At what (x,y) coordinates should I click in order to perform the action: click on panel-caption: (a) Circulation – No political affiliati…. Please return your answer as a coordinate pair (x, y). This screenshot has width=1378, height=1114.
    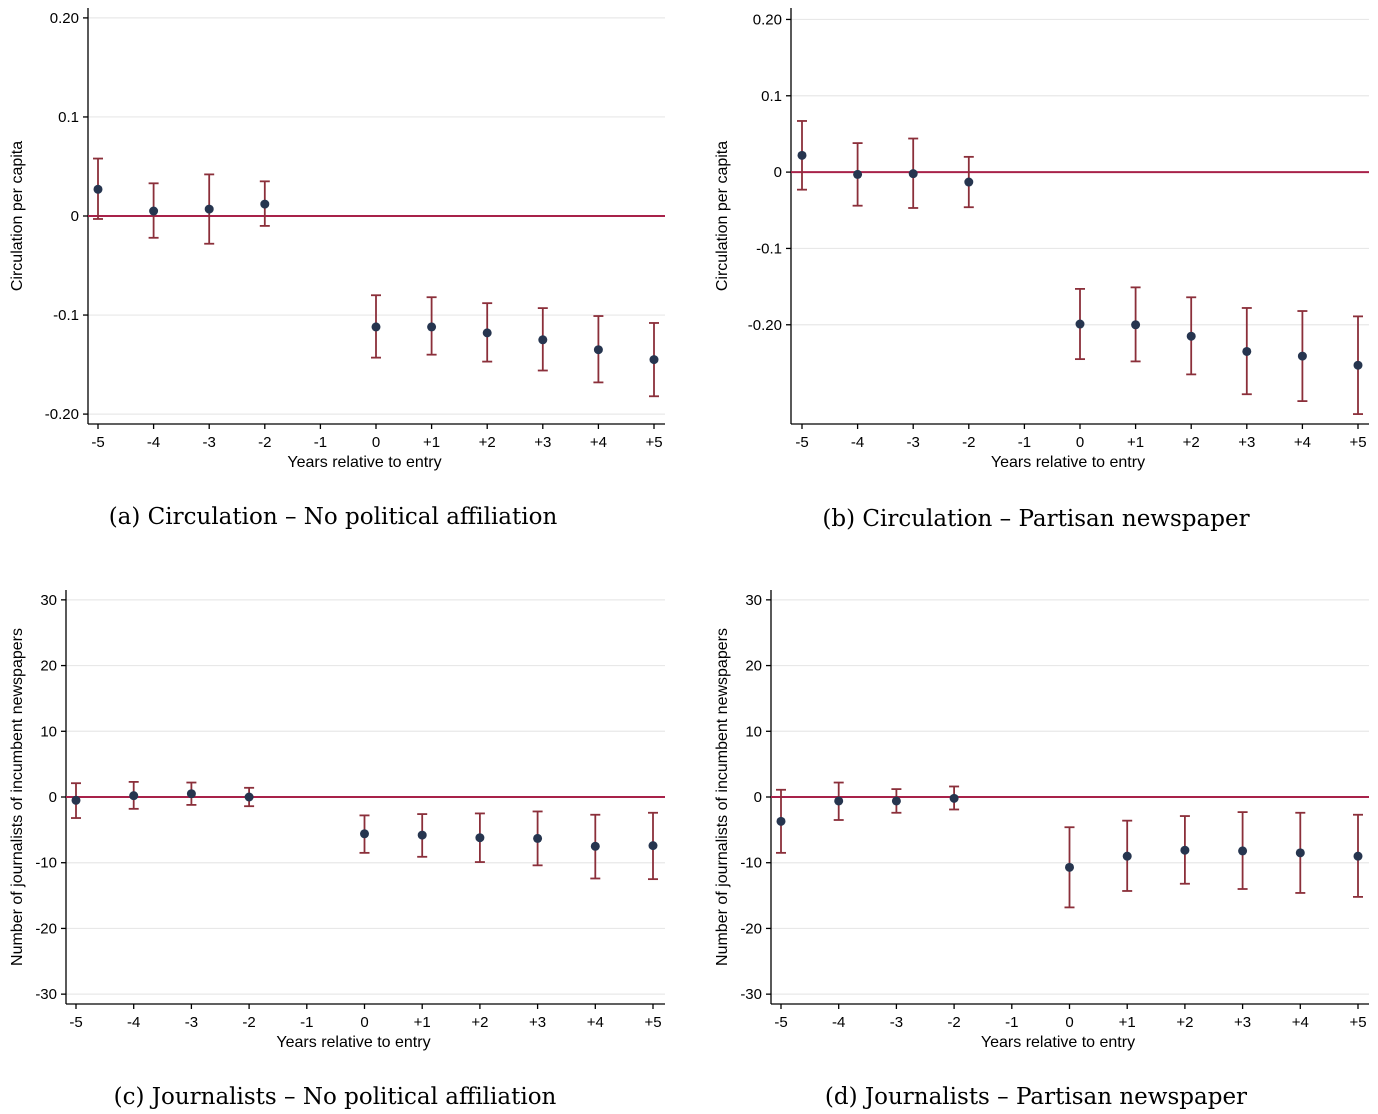
    Looking at the image, I should click on (333, 517).